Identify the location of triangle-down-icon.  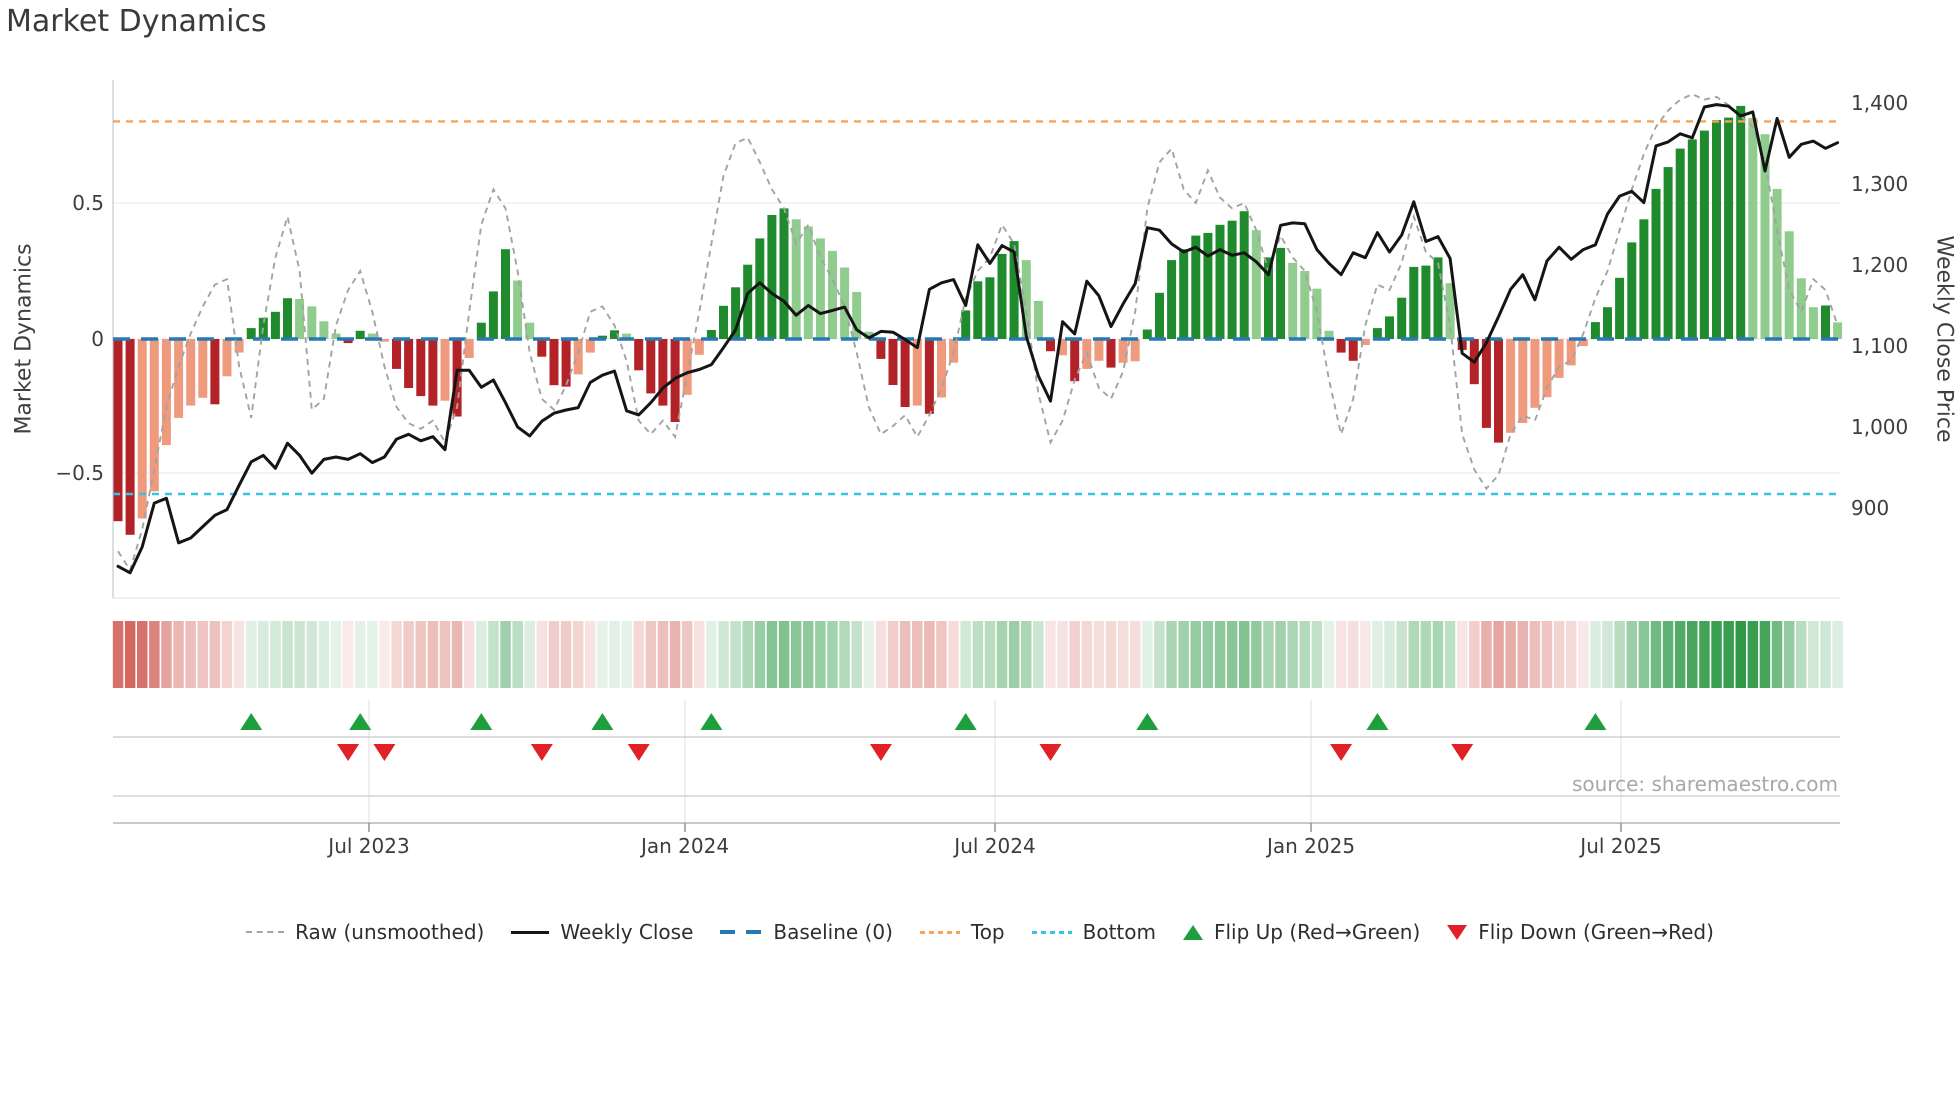
(1457, 932).